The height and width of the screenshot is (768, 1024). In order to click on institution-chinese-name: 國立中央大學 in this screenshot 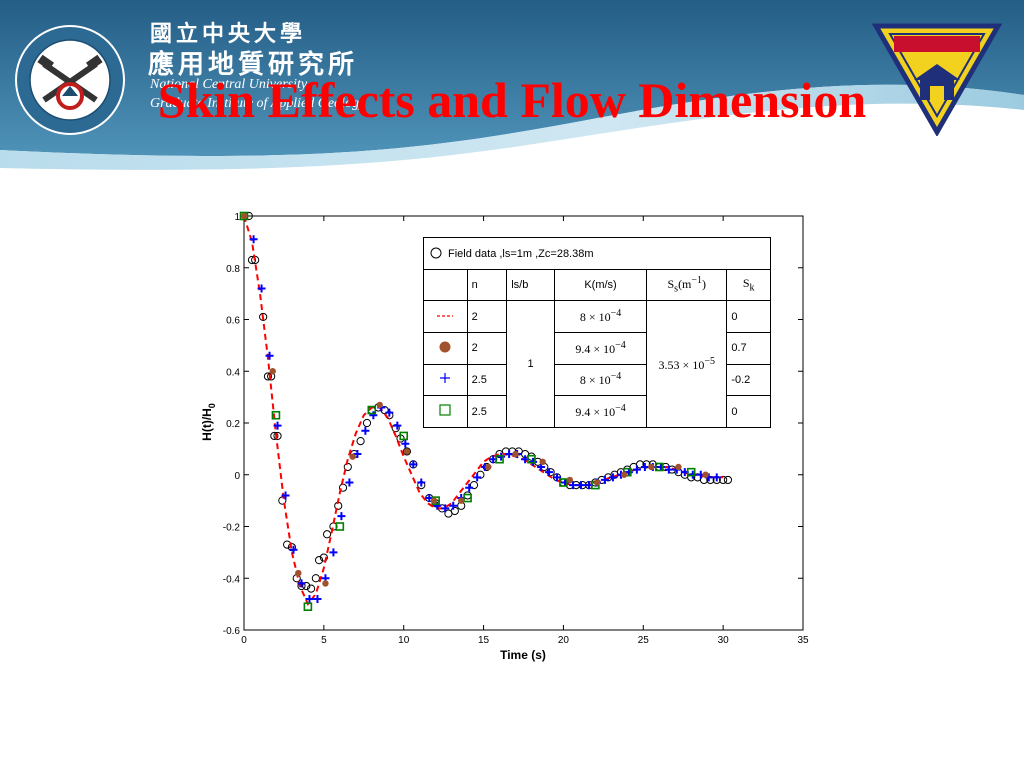, I will do `click(228, 34)`.